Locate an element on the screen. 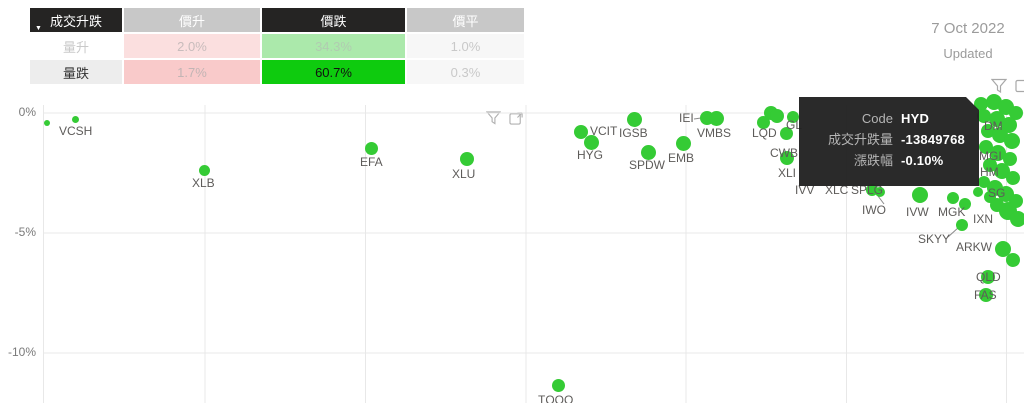 The image size is (1024, 403). point-label-efa: EFA is located at coordinates (371, 162).